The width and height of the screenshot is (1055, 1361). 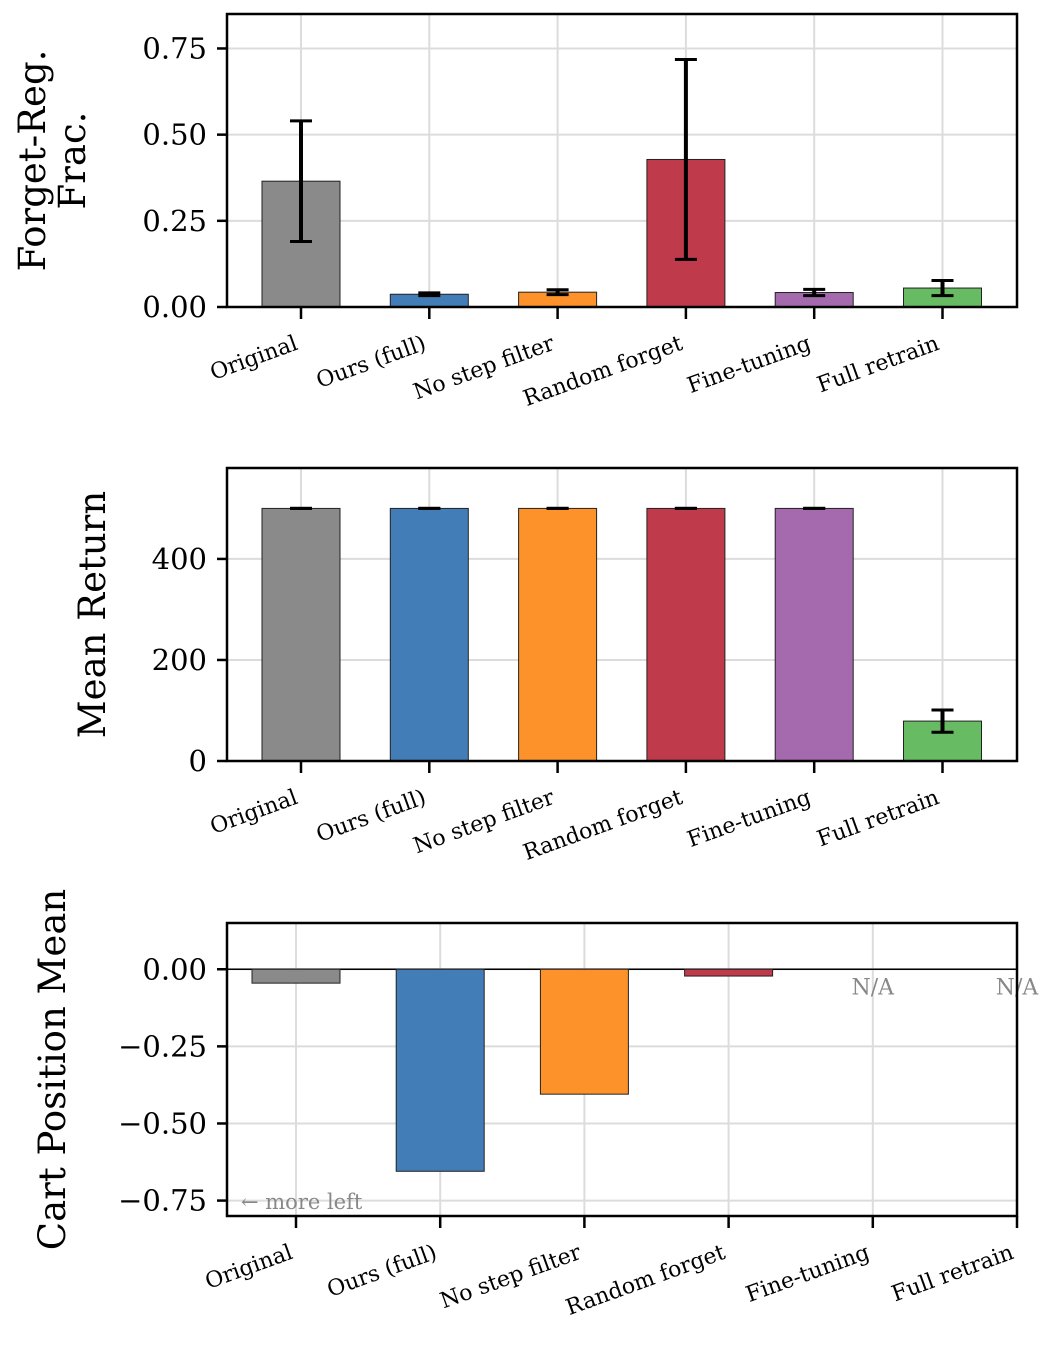 I want to click on y-axis-label: Cart Position Mean, so click(x=52, y=1069).